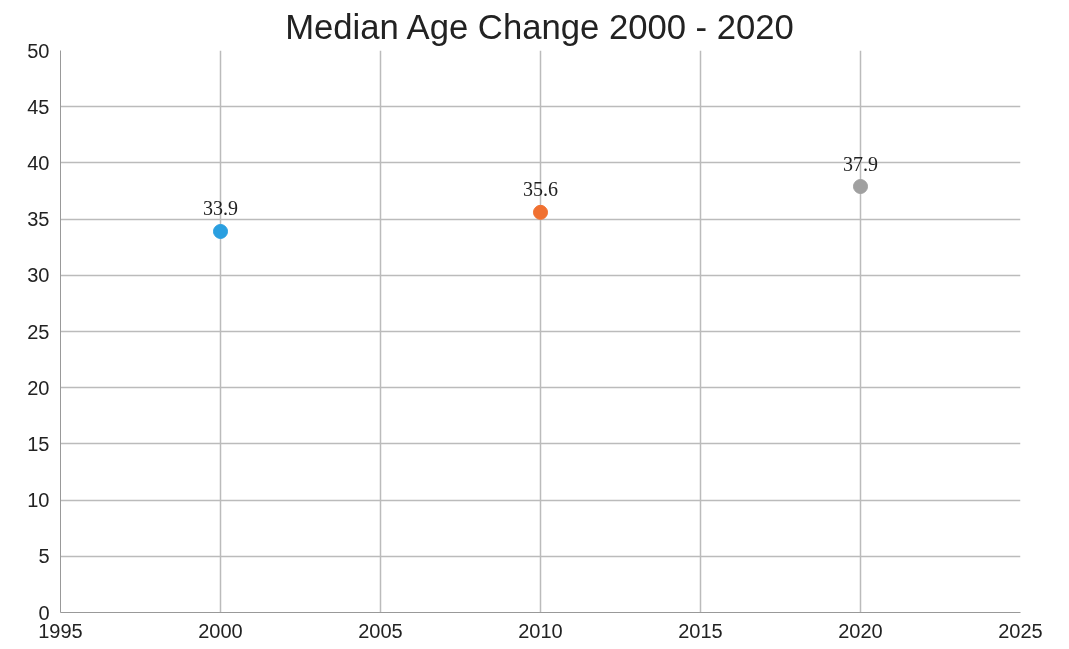  What do you see at coordinates (38, 331) in the screenshot?
I see `y-tick-label: 25` at bounding box center [38, 331].